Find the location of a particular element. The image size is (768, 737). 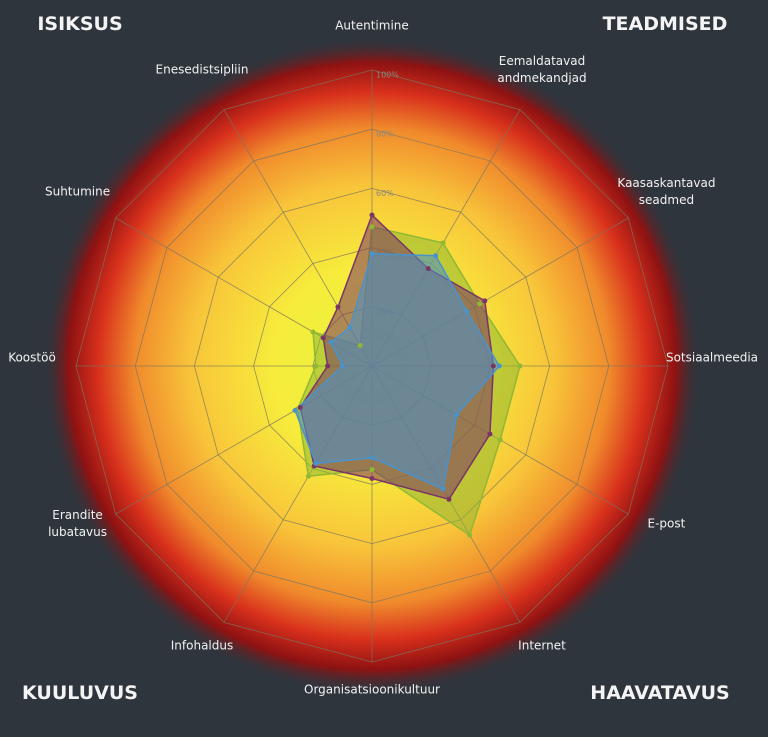

corner-label: ISIKSUS is located at coordinates (80, 24).